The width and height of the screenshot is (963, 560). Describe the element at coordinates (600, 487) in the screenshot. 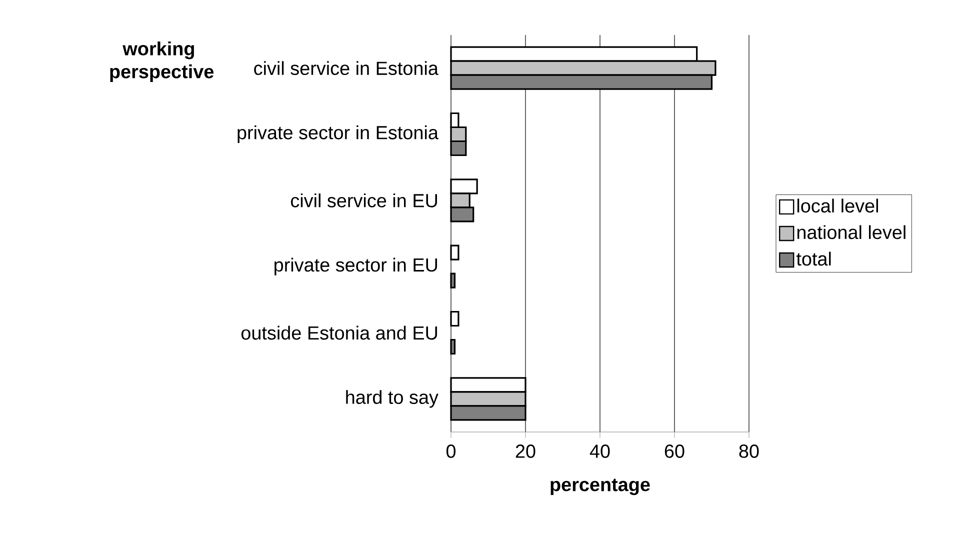

I see `x-axis-title: percentage` at that location.